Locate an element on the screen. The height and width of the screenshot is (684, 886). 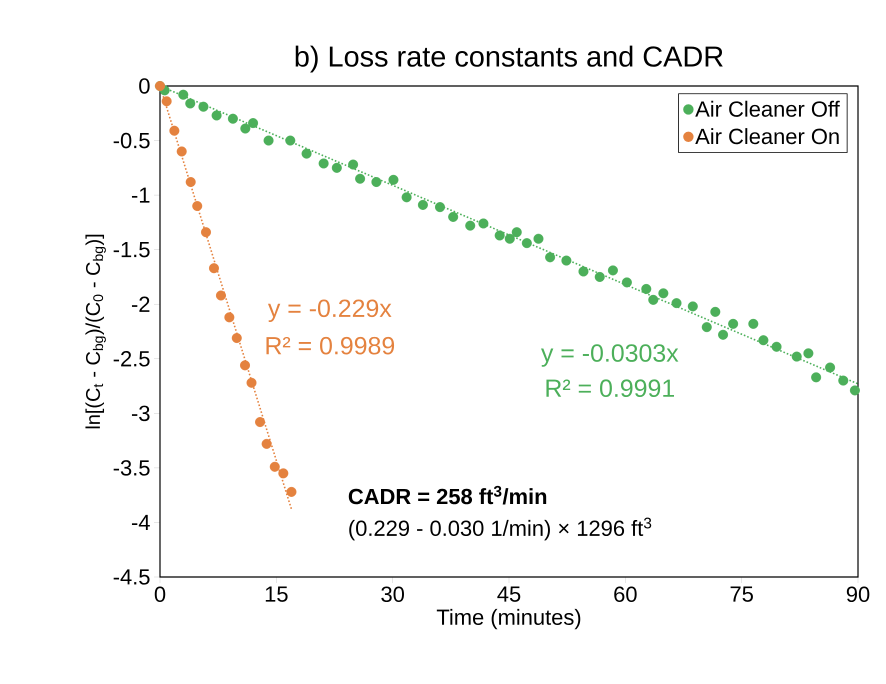
y-tick-label: 0 is located at coordinates (144, 86).